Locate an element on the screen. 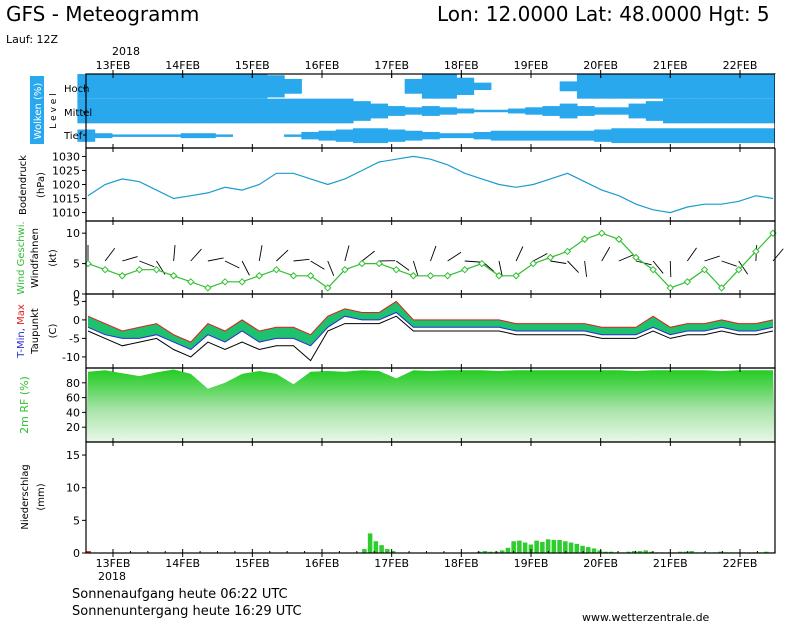 This screenshot has height=625, width=800. tmin-line is located at coordinates (430, 331).